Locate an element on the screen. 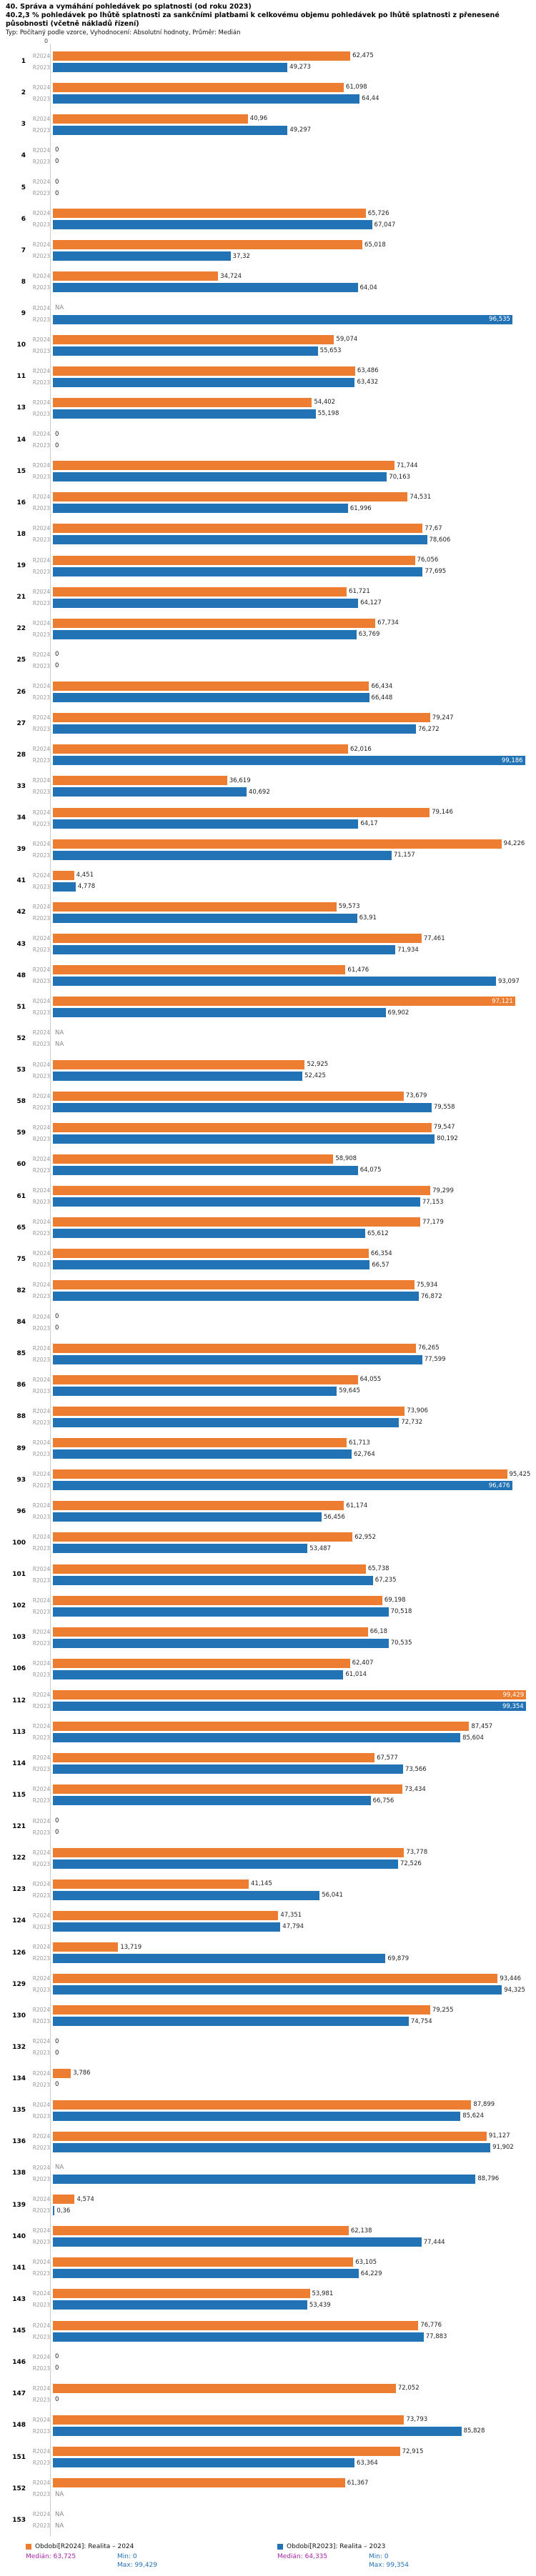  row-id: 148 is located at coordinates (19, 2426).